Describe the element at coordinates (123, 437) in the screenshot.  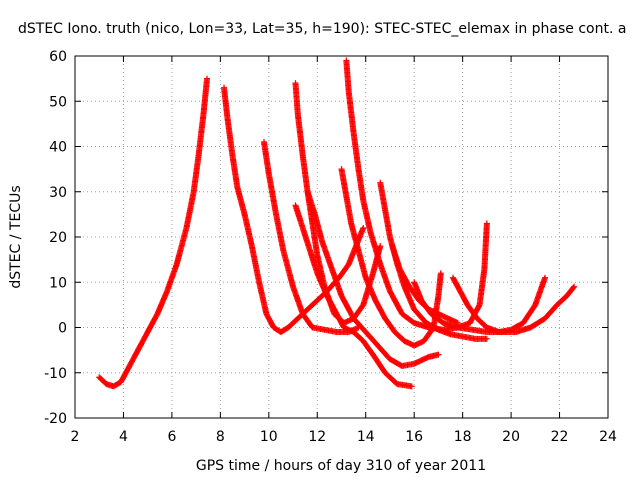
I see `x-tick-label: 4` at that location.